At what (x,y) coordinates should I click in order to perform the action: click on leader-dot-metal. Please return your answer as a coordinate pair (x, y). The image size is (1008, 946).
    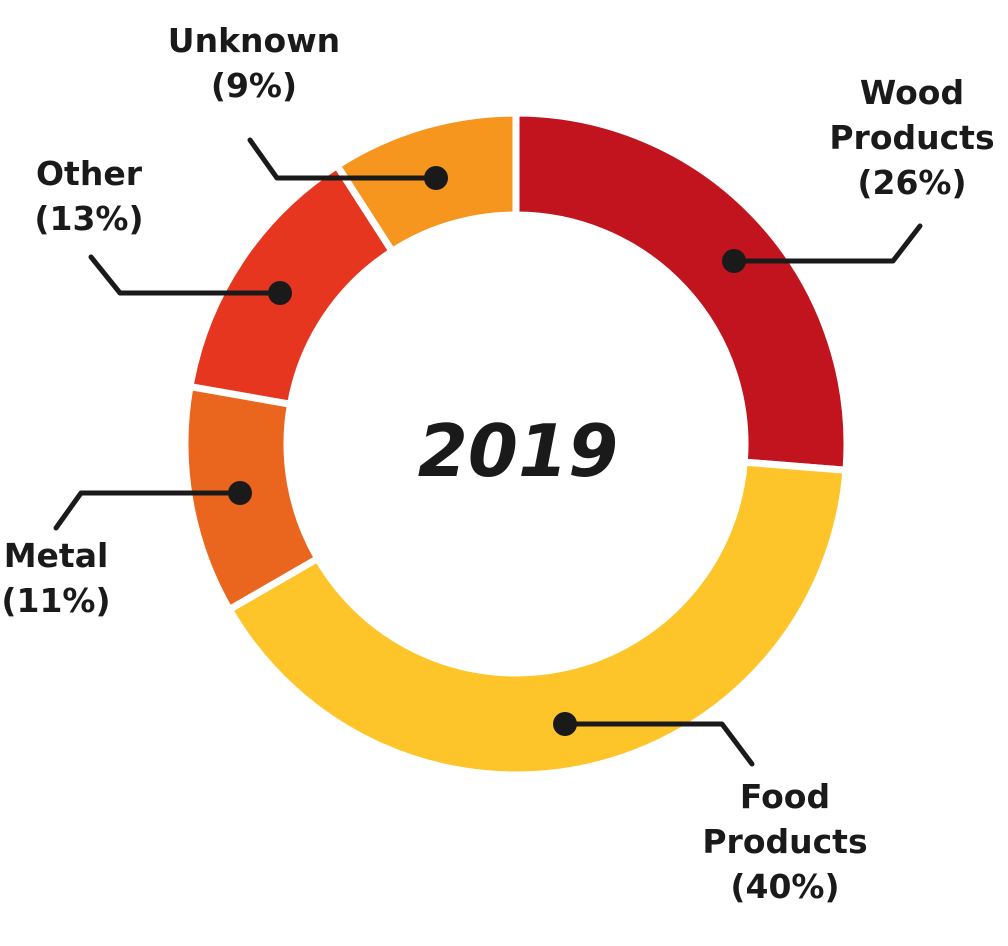
    Looking at the image, I should click on (240, 493).